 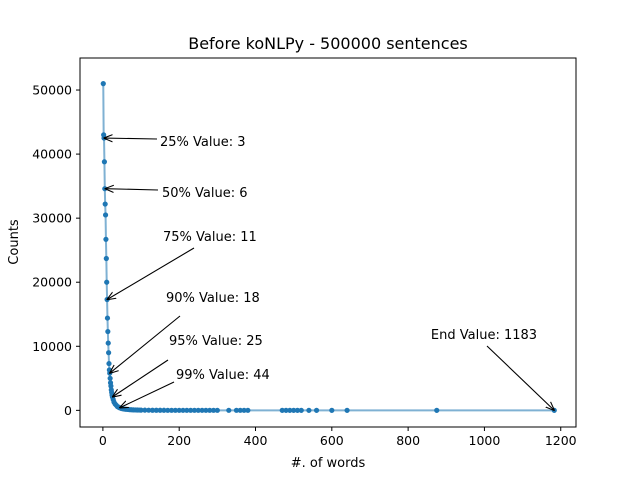 I want to click on x-tick-label: 600, so click(x=332, y=440).